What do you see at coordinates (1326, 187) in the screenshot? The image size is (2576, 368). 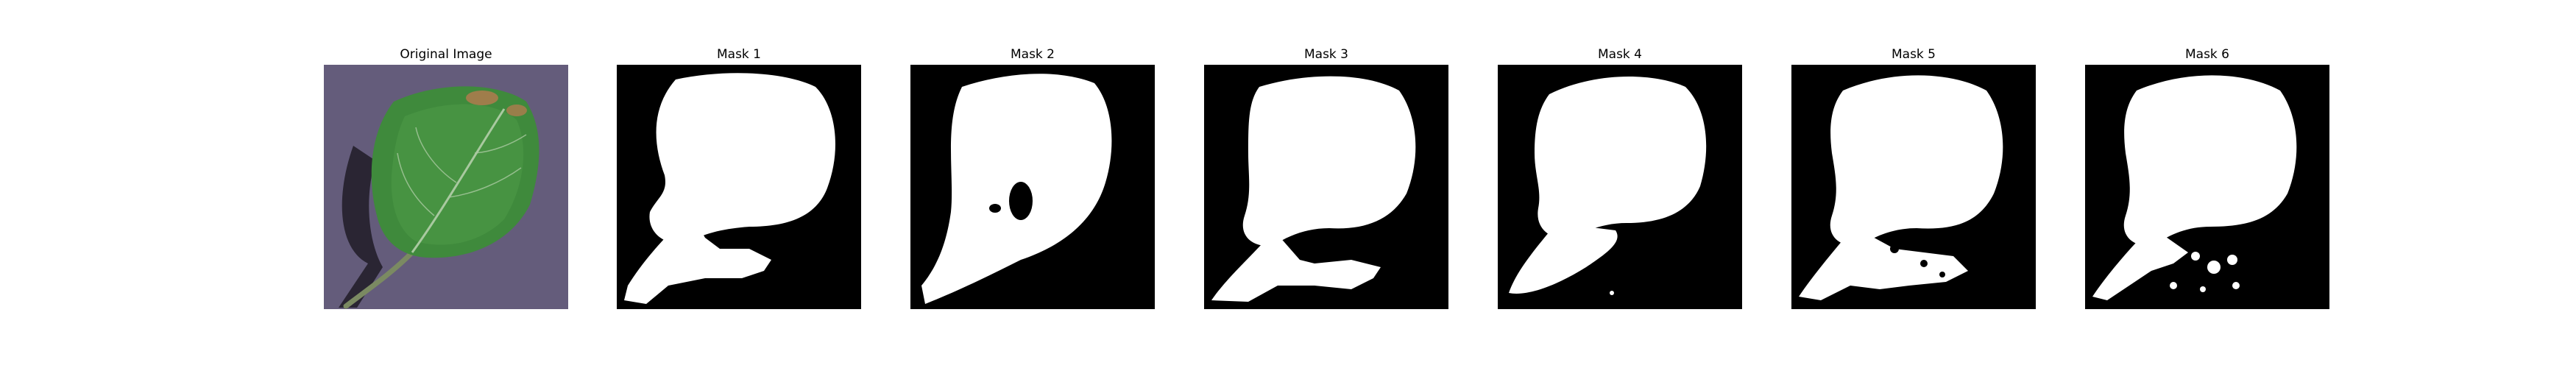 I see `mask-3-image` at bounding box center [1326, 187].